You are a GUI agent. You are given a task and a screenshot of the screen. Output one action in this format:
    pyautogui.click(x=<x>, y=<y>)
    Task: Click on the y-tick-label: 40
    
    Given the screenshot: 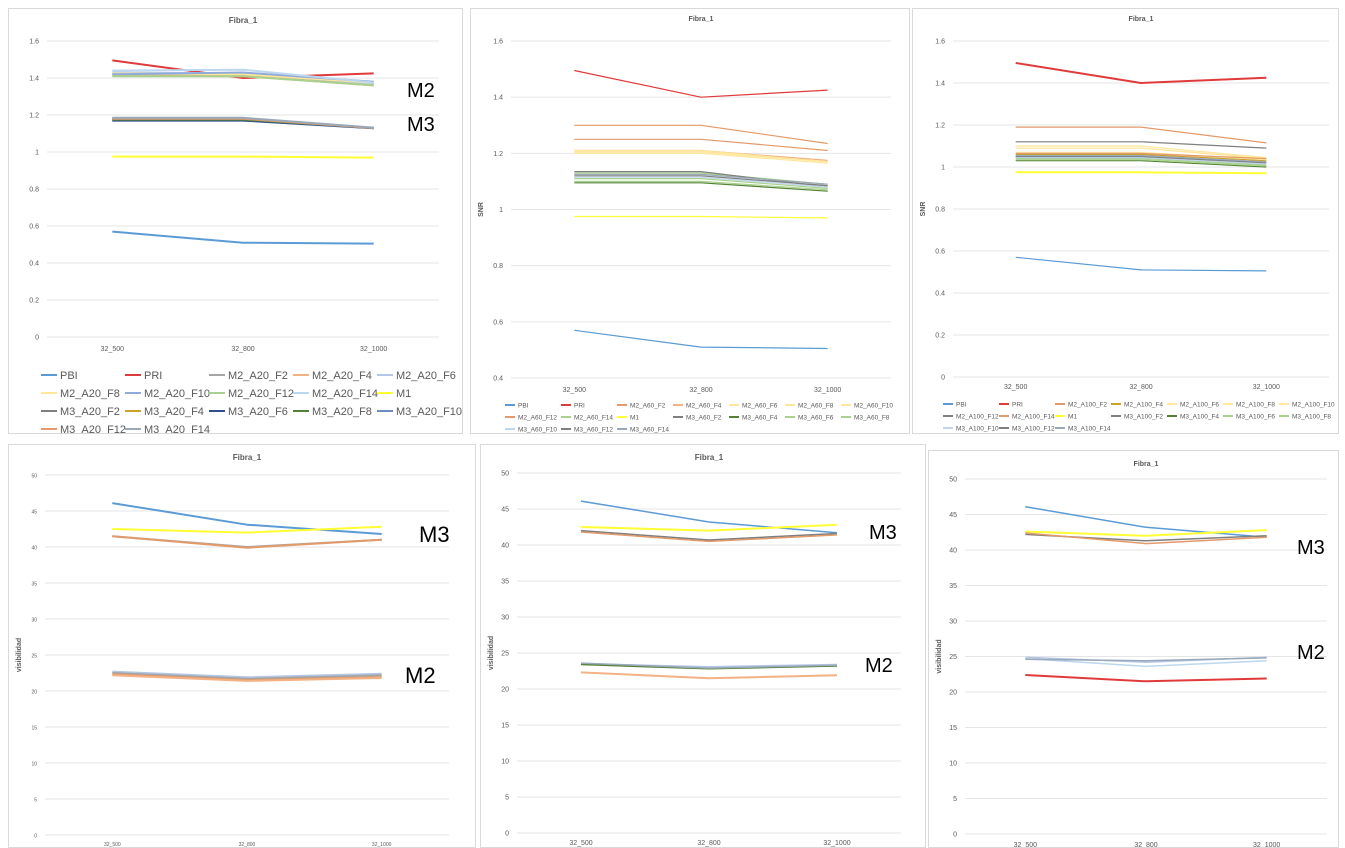 What is the action you would take?
    pyautogui.click(x=953, y=551)
    